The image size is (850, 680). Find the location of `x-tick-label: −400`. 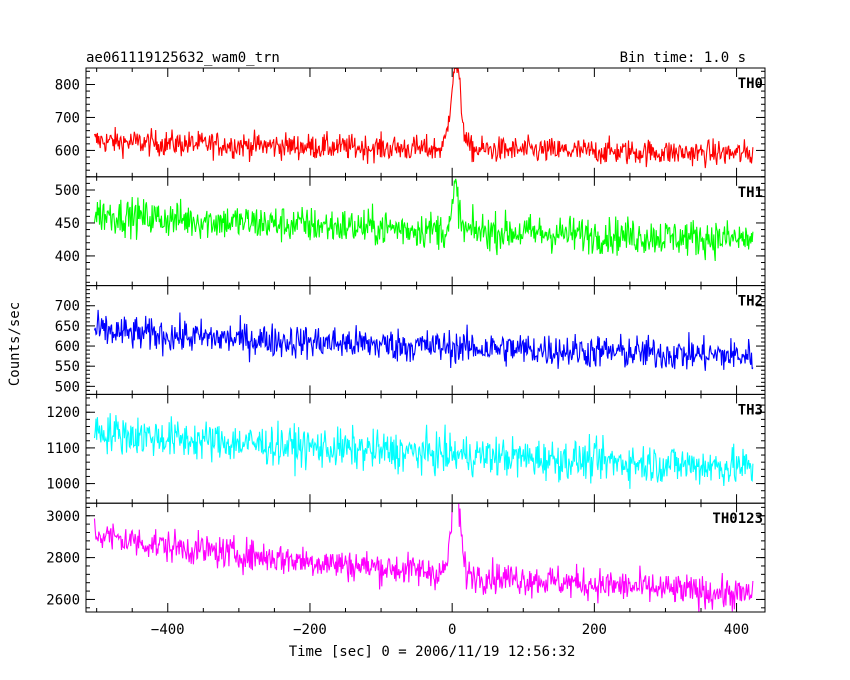

x-tick-label: −400 is located at coordinates (168, 630).